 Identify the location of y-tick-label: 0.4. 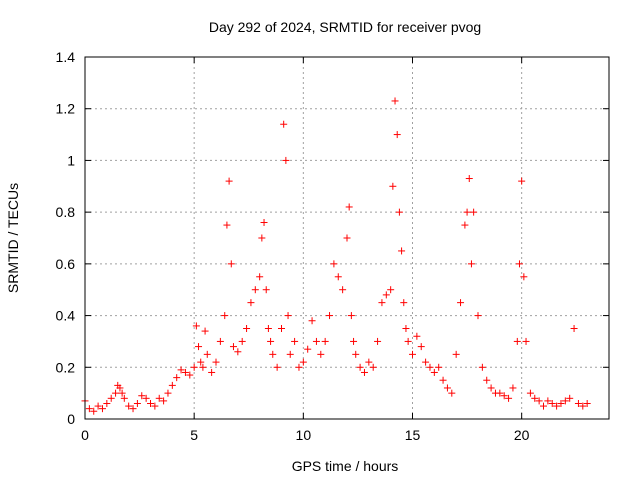
(66, 316).